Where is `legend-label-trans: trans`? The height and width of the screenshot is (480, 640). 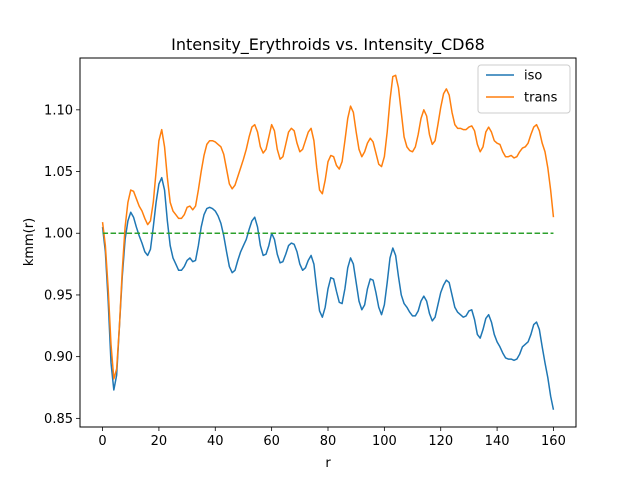
legend-label-trans: trans is located at coordinates (541, 98).